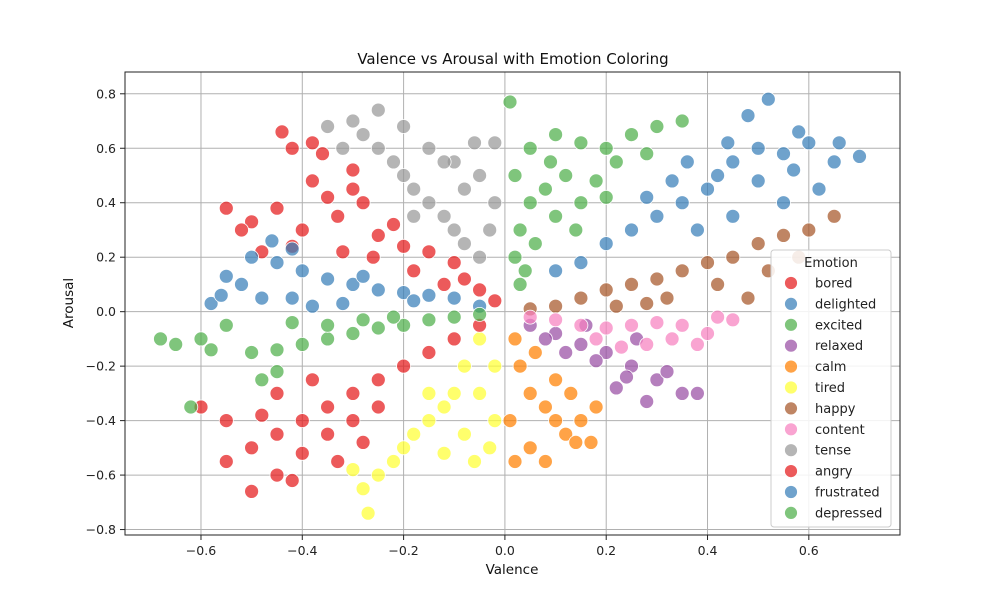 The image size is (1000, 600). I want to click on y-tick-label: −0.4, so click(101, 420).